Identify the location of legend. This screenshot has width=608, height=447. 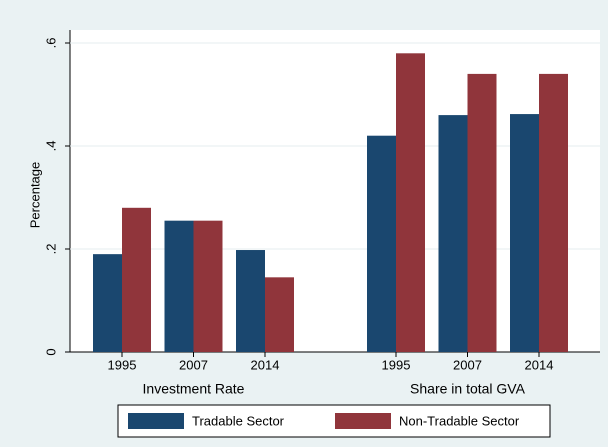
(334, 421).